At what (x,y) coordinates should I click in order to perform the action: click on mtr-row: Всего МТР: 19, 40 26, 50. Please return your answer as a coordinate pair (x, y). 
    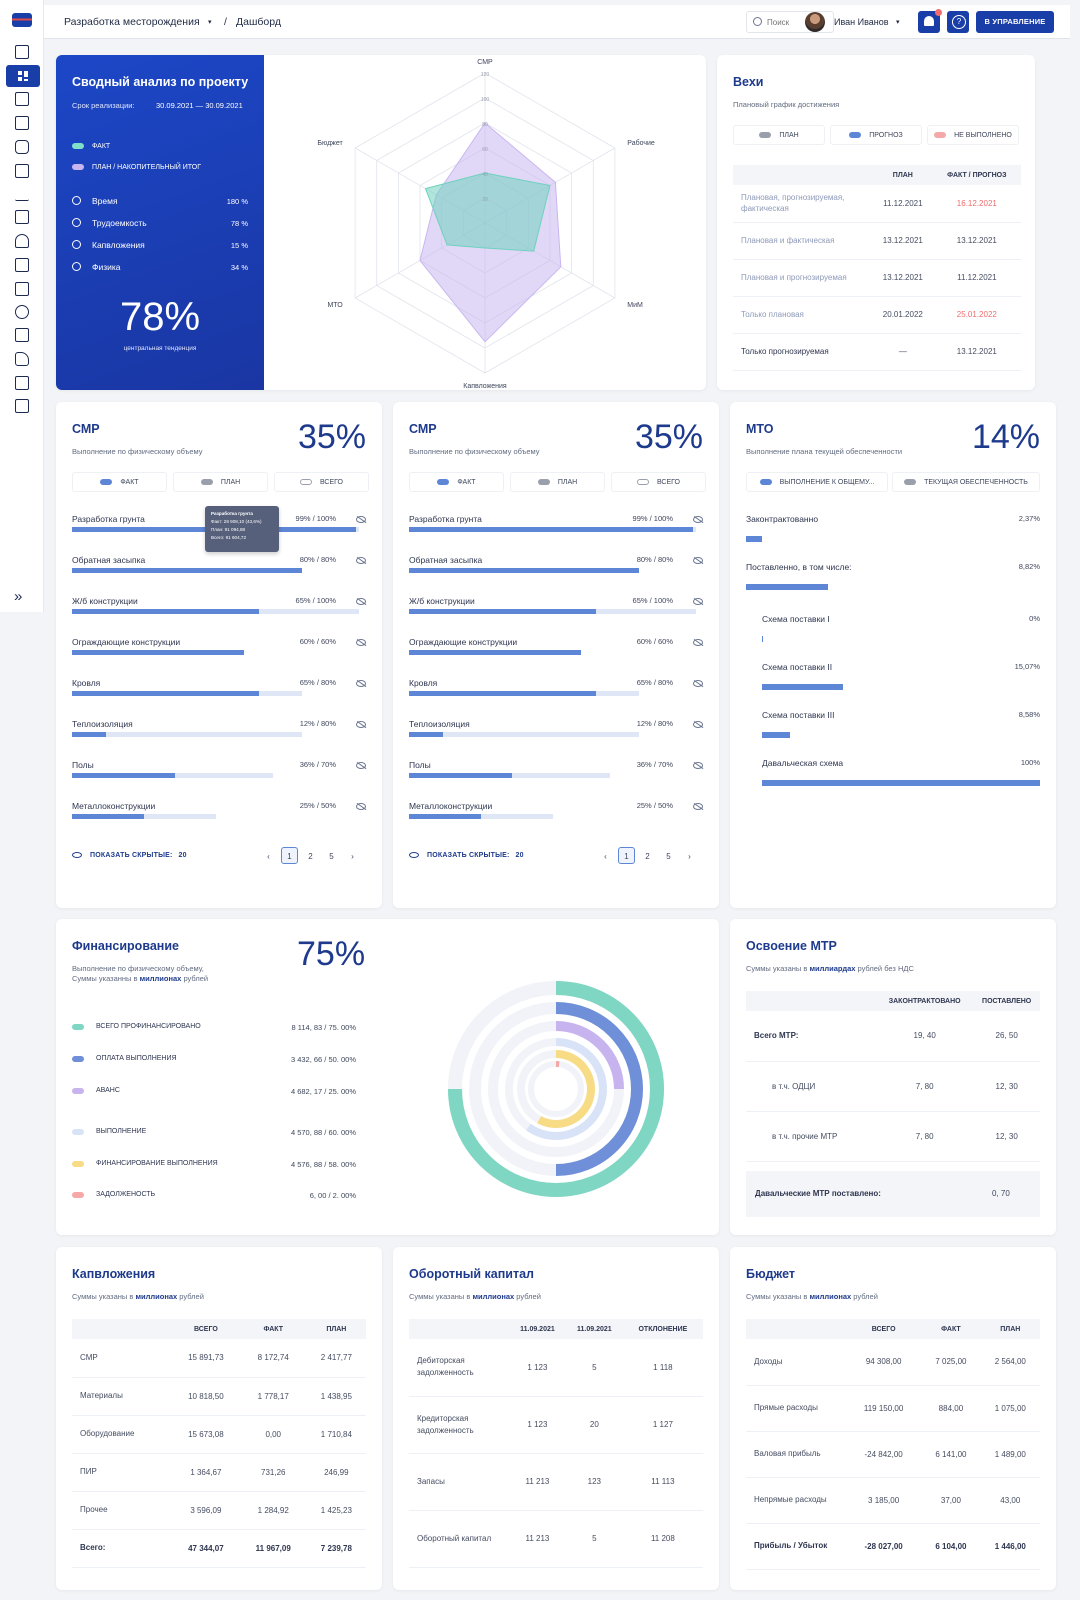
    Looking at the image, I should click on (893, 1036).